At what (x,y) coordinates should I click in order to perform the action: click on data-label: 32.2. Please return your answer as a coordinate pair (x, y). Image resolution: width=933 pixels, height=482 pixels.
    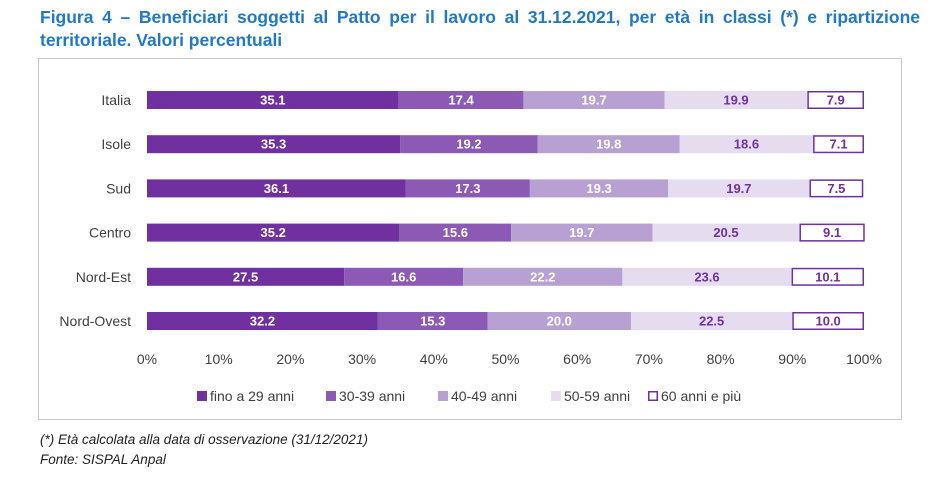
    Looking at the image, I should click on (262, 321).